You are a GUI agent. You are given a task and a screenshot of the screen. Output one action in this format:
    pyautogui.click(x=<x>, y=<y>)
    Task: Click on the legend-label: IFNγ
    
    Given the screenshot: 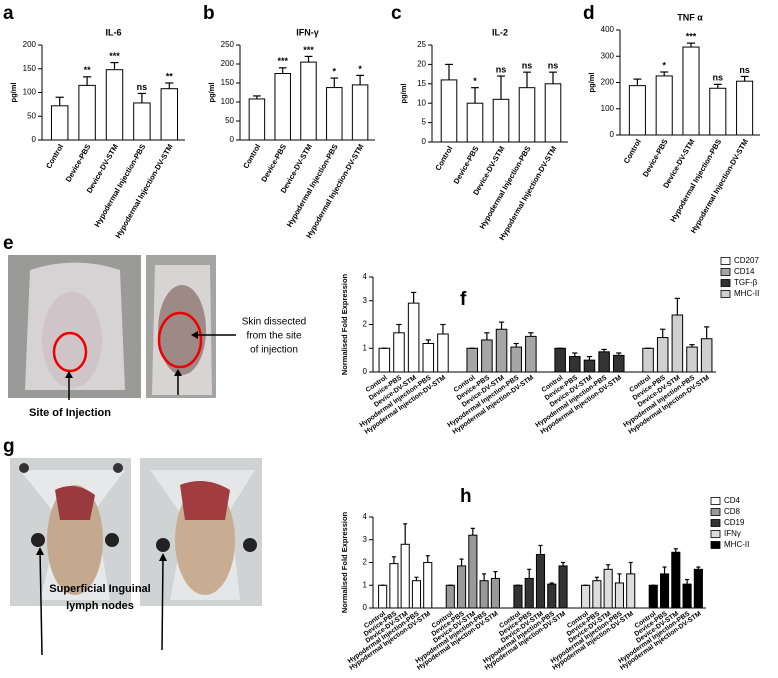 What is the action you would take?
    pyautogui.click(x=732, y=533)
    